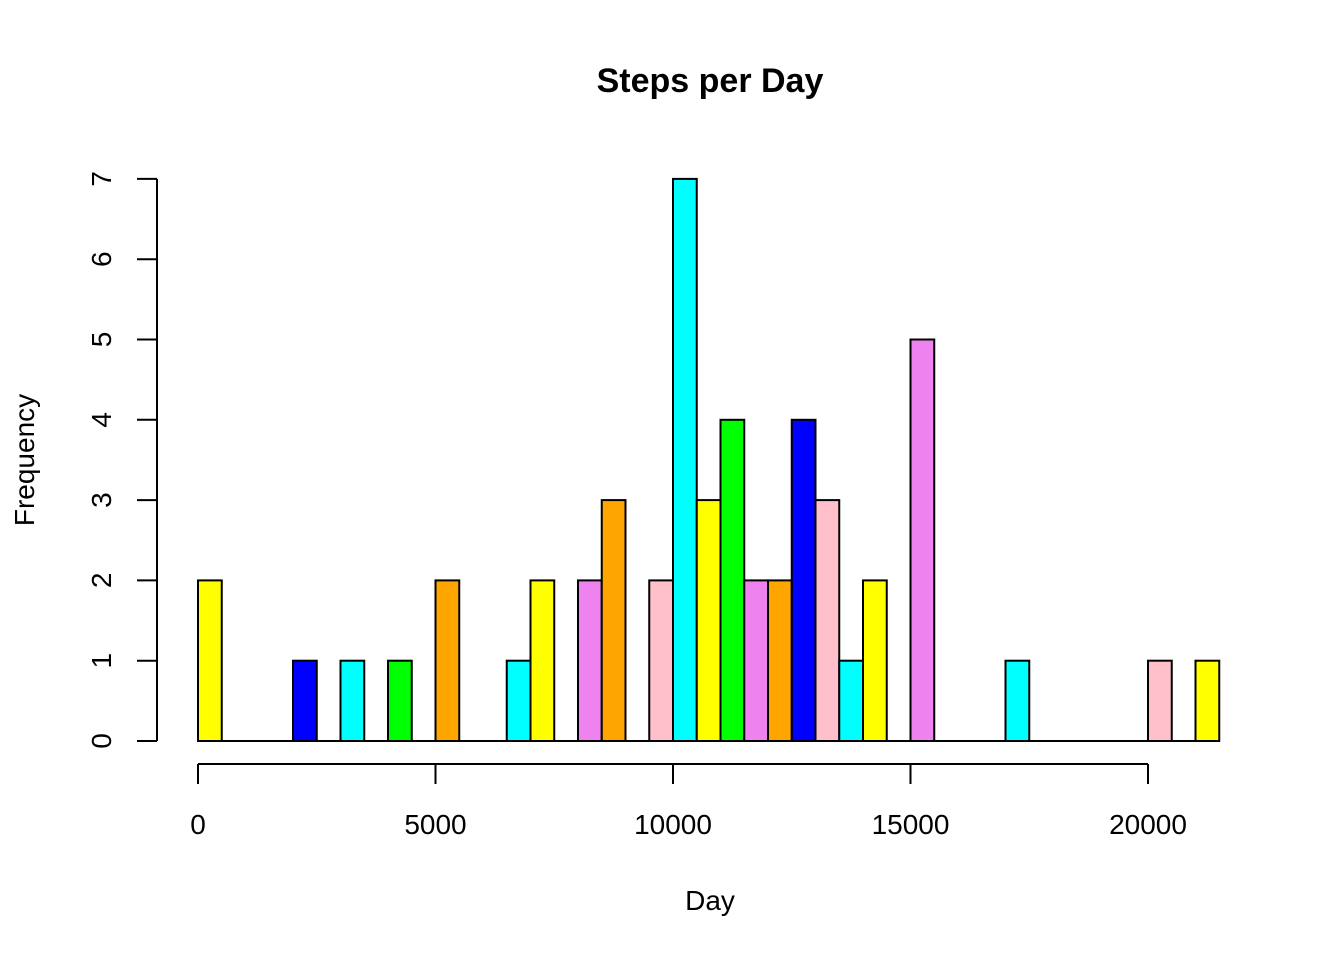 This screenshot has height=960, width=1344. Describe the element at coordinates (673, 824) in the screenshot. I see `x-tick-label: 10000` at that location.